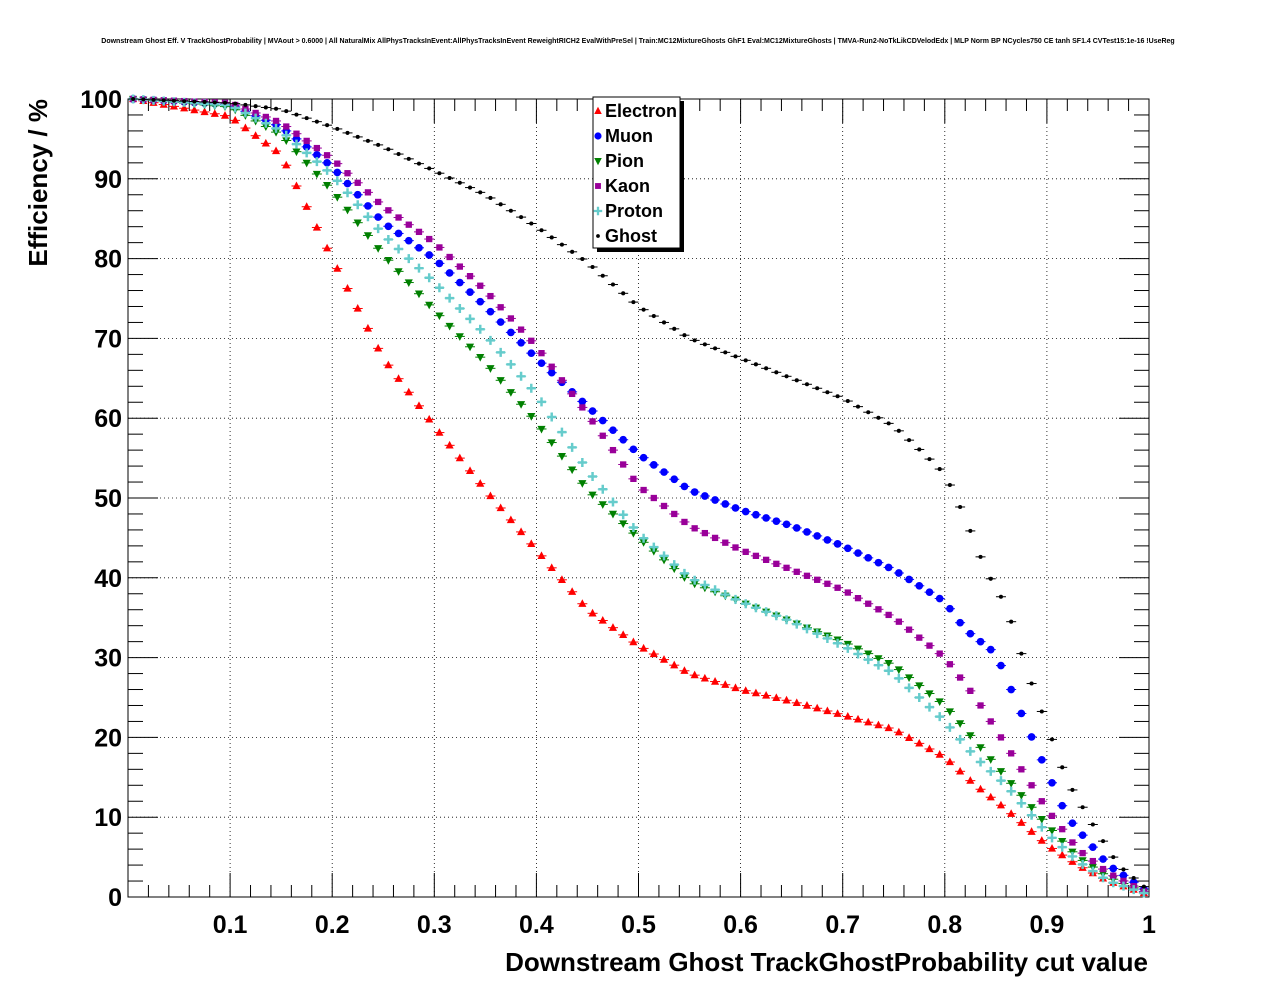  I want to click on legend-label-kaon: Kaon, so click(627, 186).